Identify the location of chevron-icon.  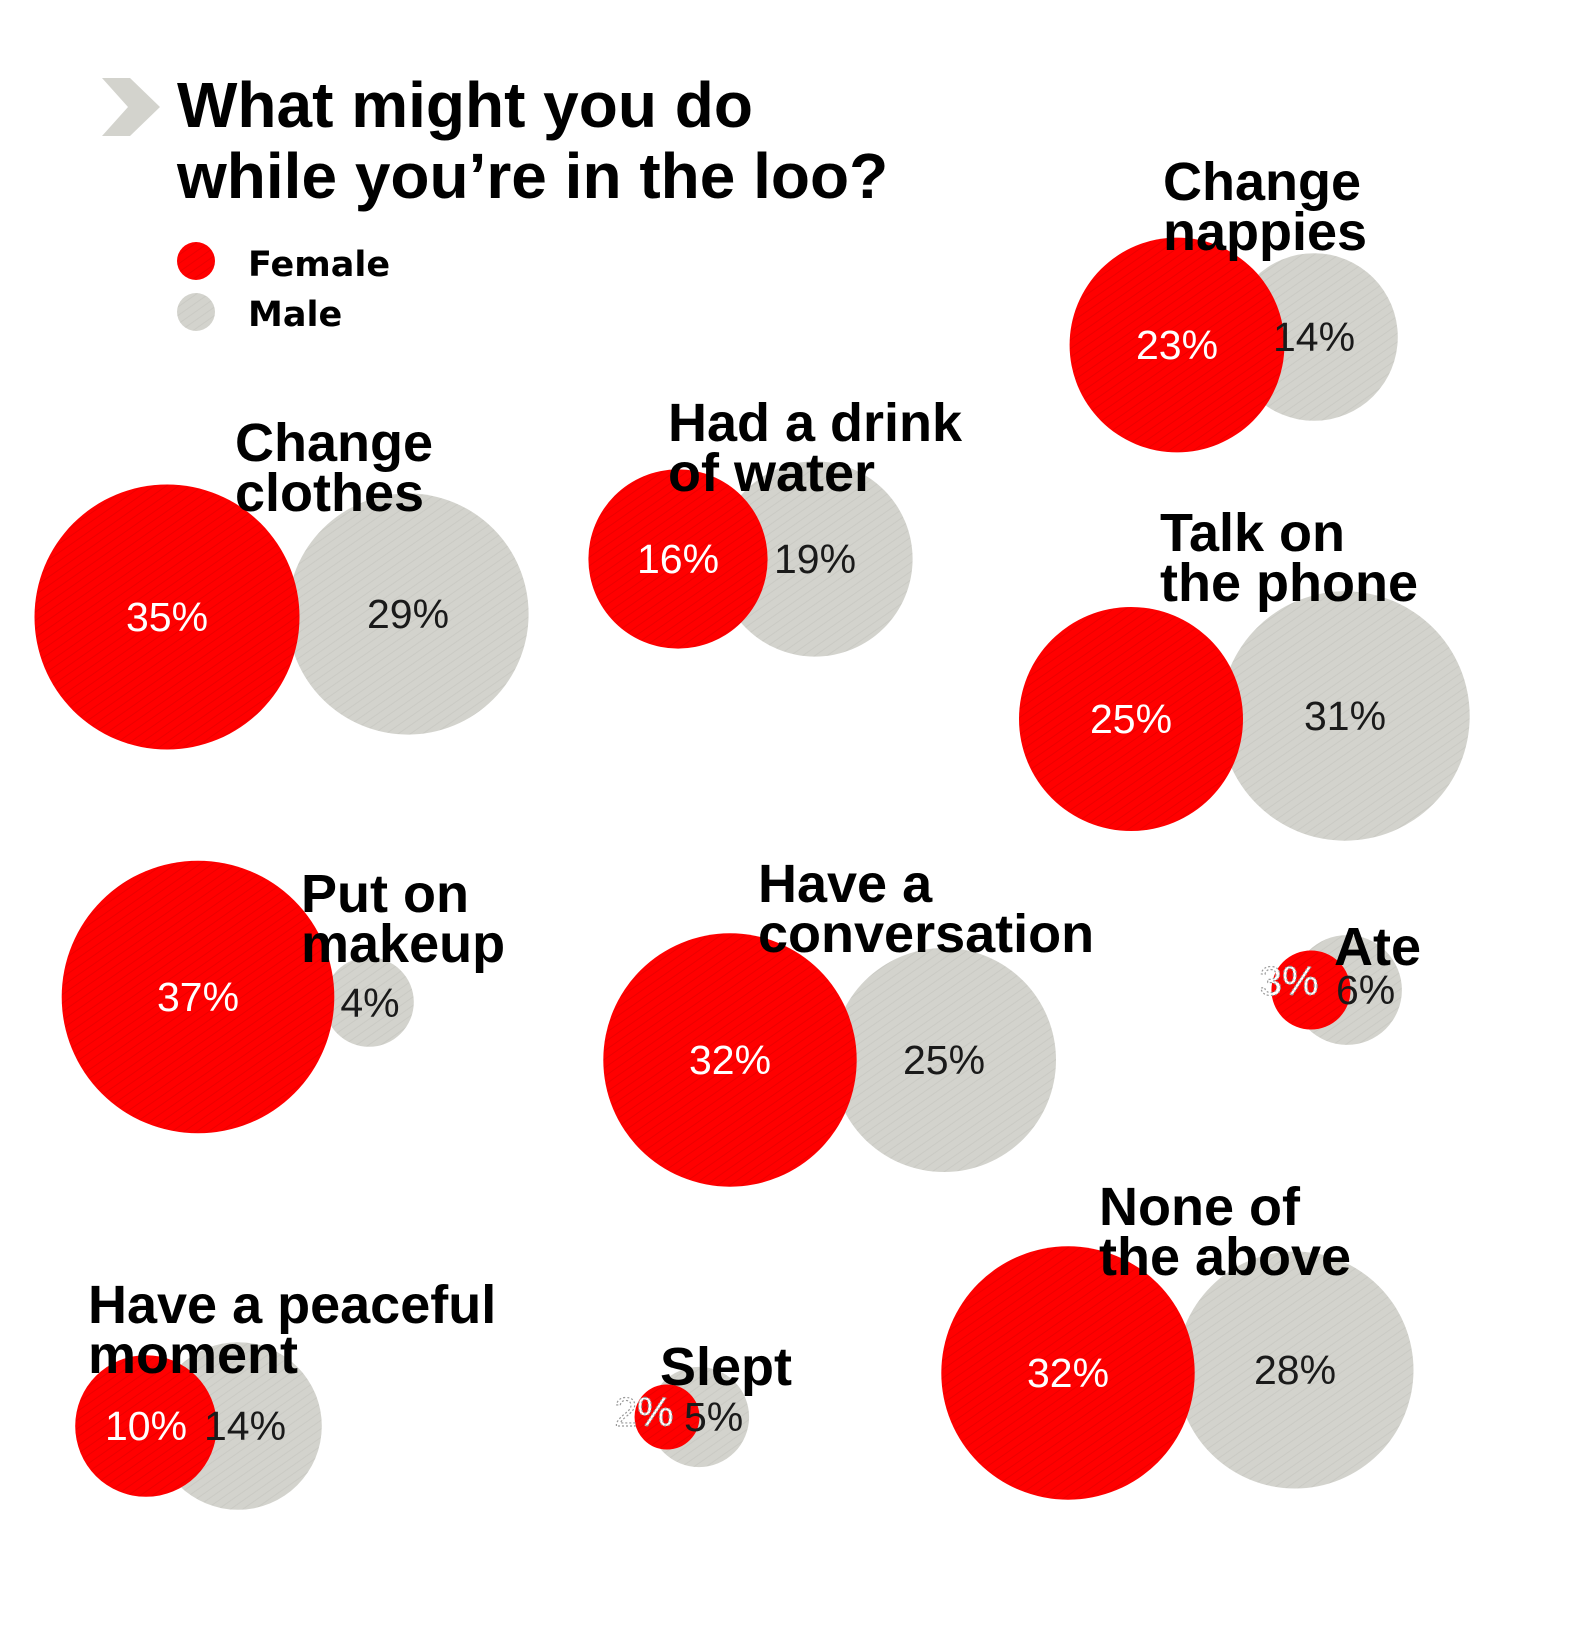
(131, 107).